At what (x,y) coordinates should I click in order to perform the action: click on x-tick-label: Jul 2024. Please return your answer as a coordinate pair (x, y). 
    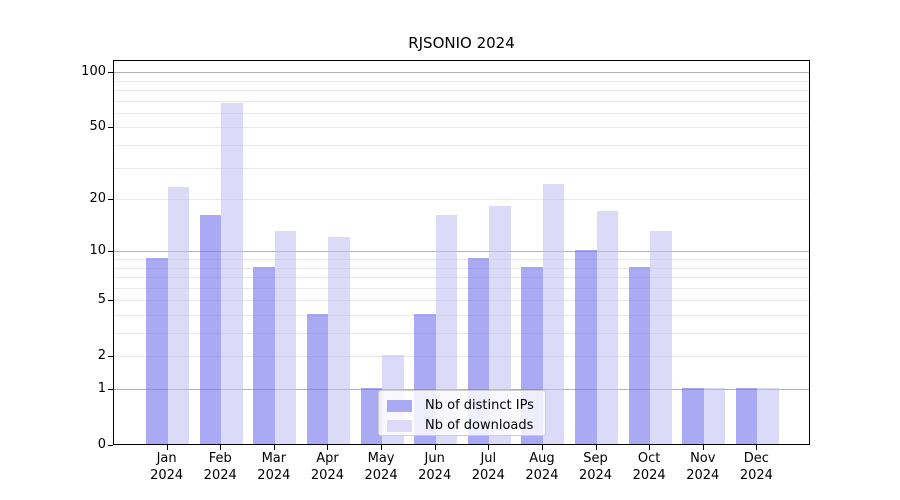
    Looking at the image, I should click on (488, 467).